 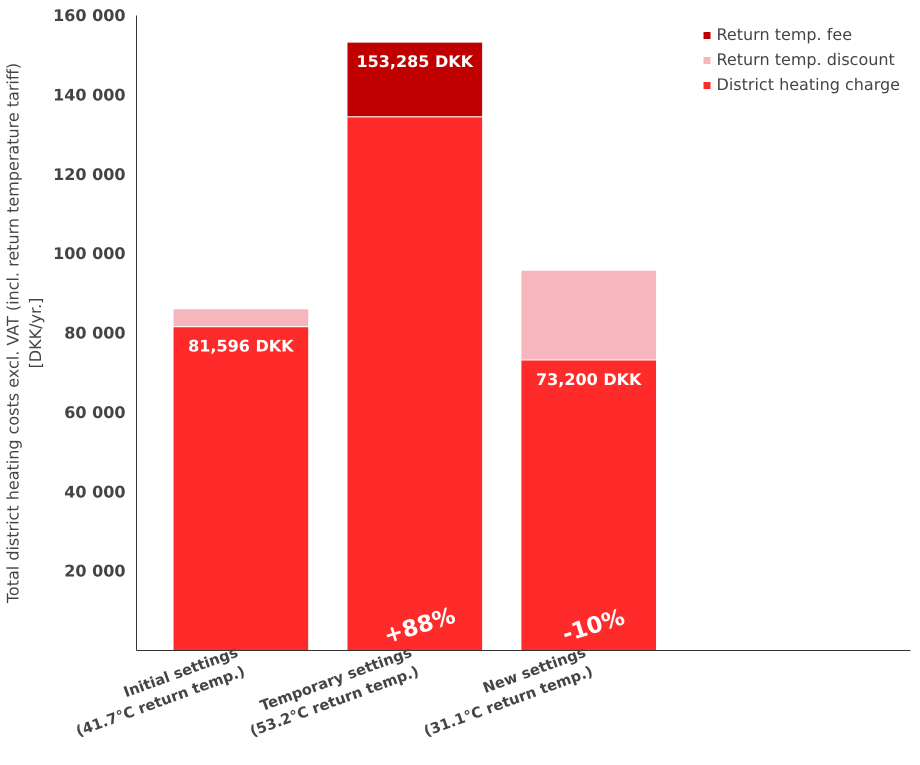 I want to click on annotation: +88%, so click(x=419, y=626).